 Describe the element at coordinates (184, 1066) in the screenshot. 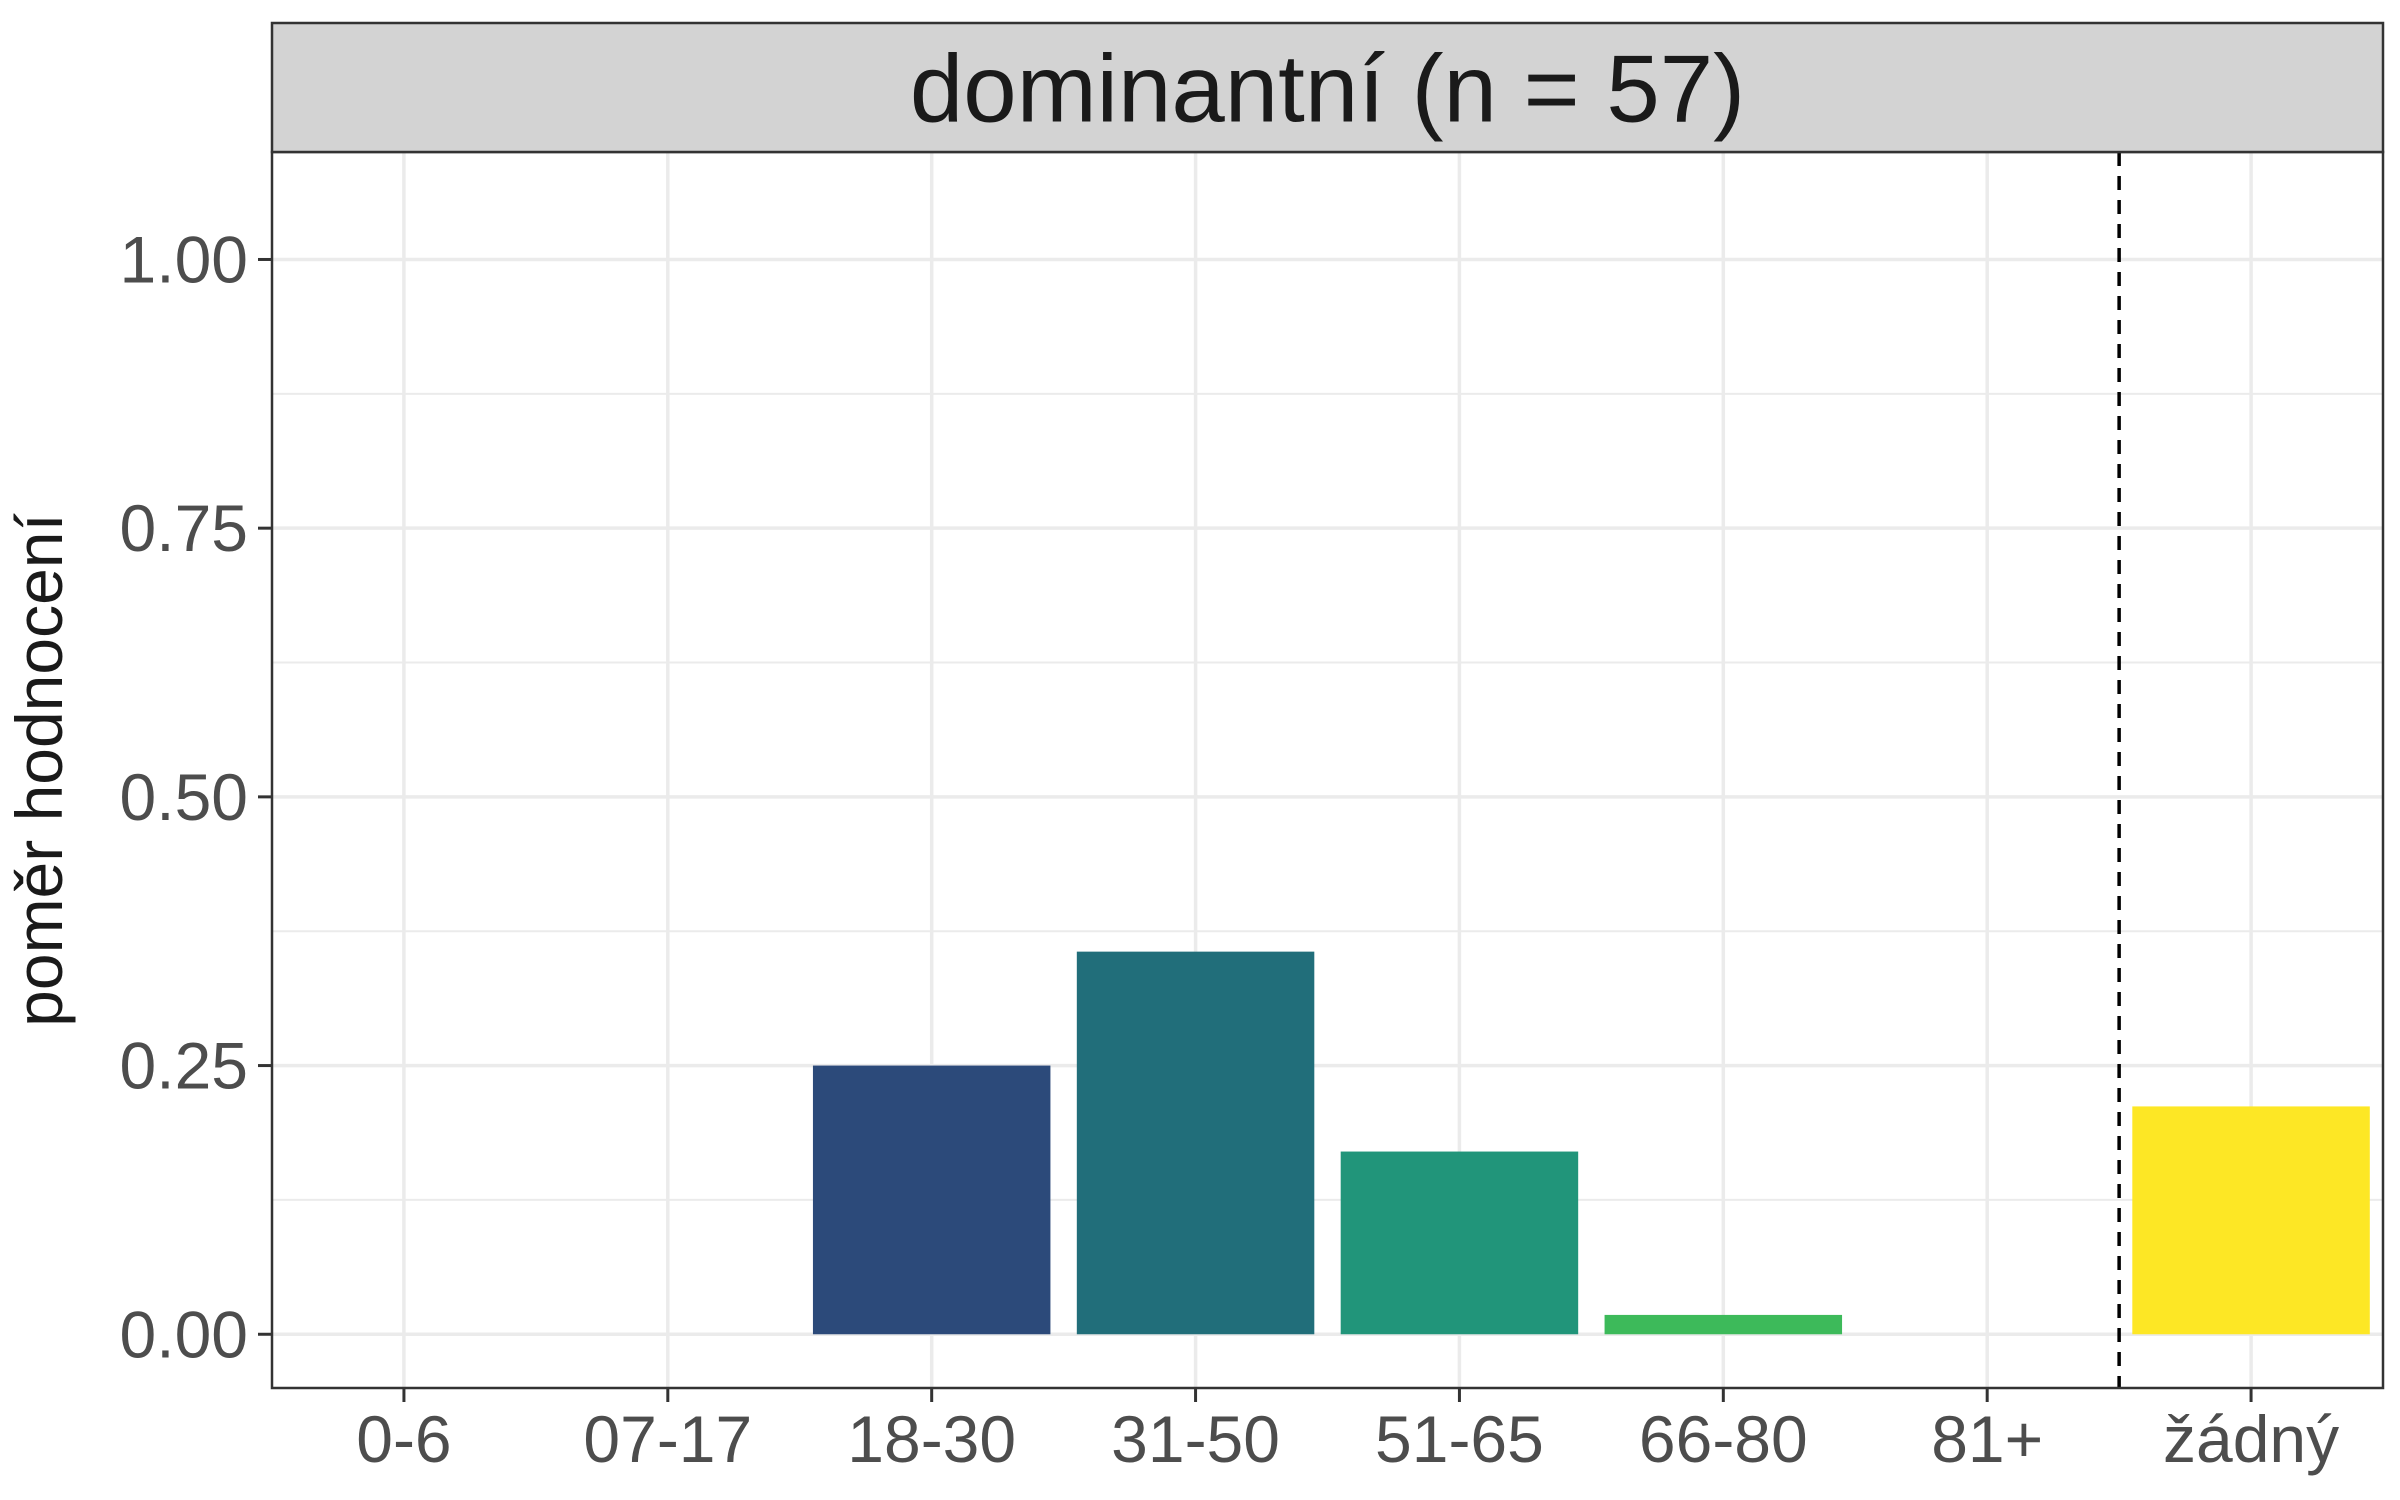

I see `y-tick-label: 0.25` at that location.